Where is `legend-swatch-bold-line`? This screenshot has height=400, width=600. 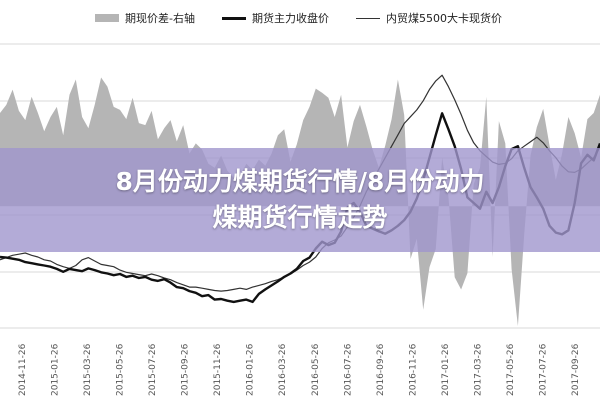 legend-swatch-bold-line is located at coordinates (234, 18).